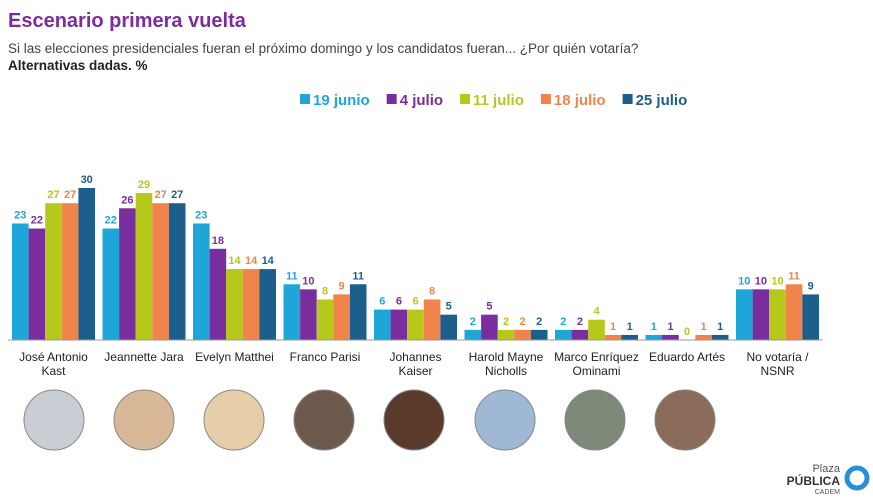 This screenshot has width=873, height=497. I want to click on category-label: No votaría / NSNR, so click(777, 364).